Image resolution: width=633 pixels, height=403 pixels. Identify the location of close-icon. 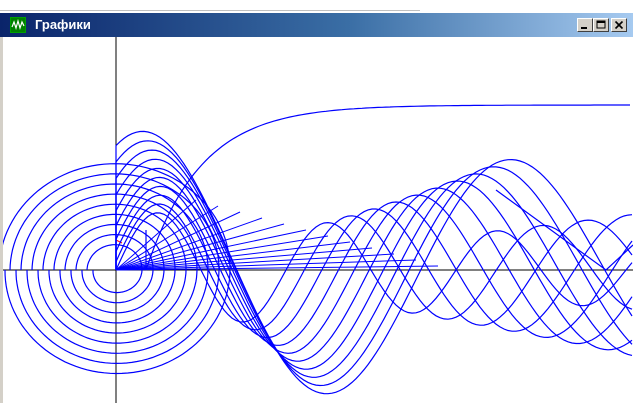
(619, 25).